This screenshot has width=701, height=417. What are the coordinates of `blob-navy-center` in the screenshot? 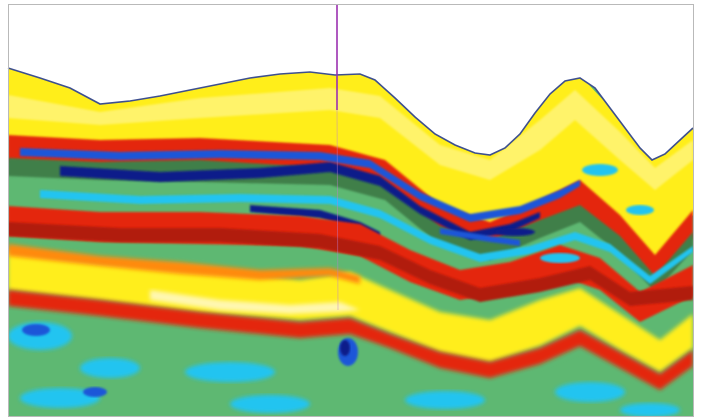 It's located at (345, 348).